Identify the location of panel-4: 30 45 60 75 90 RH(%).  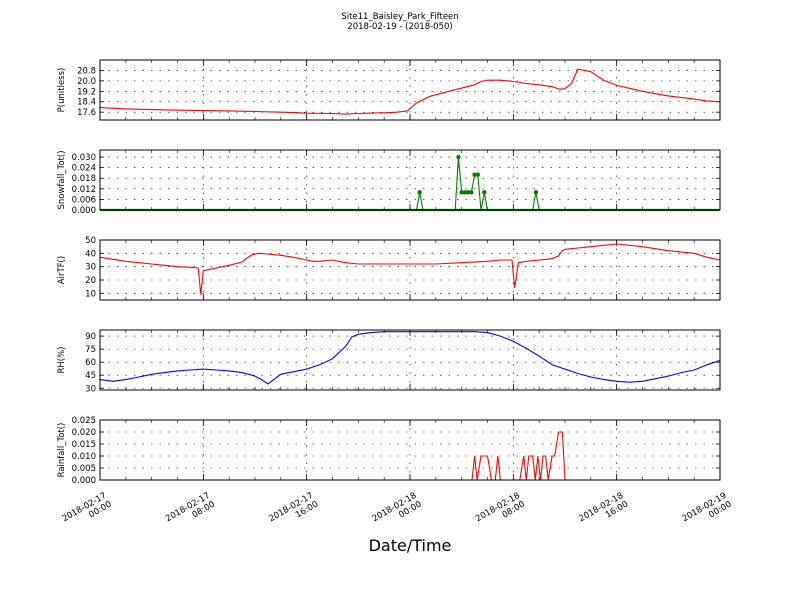
(389, 361).